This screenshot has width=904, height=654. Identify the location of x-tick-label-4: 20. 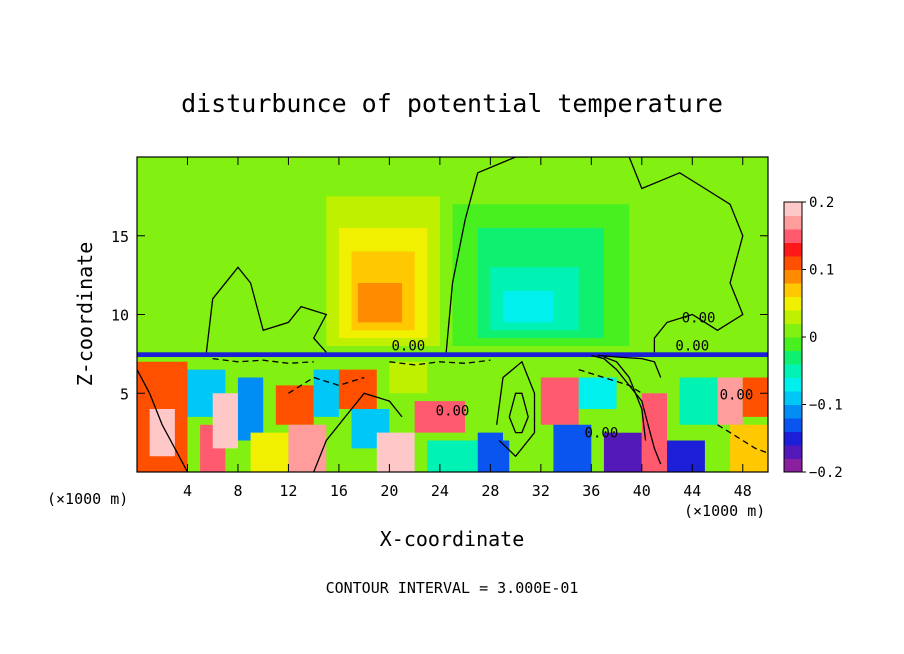
(389, 491).